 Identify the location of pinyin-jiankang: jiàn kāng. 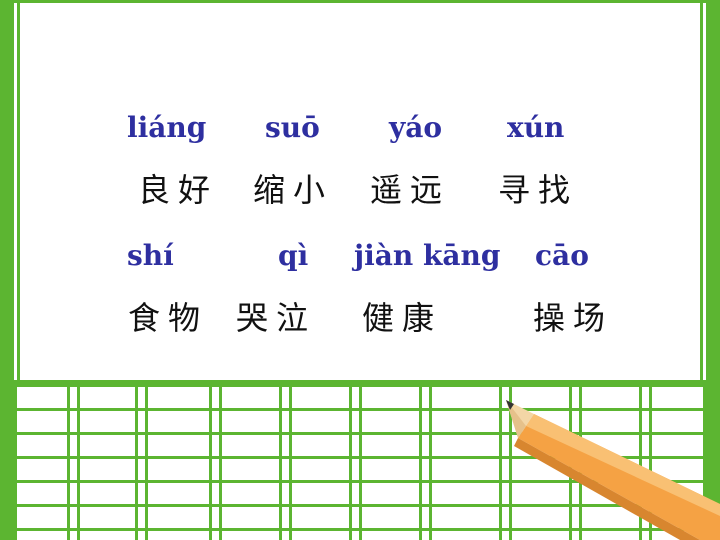
(427, 255).